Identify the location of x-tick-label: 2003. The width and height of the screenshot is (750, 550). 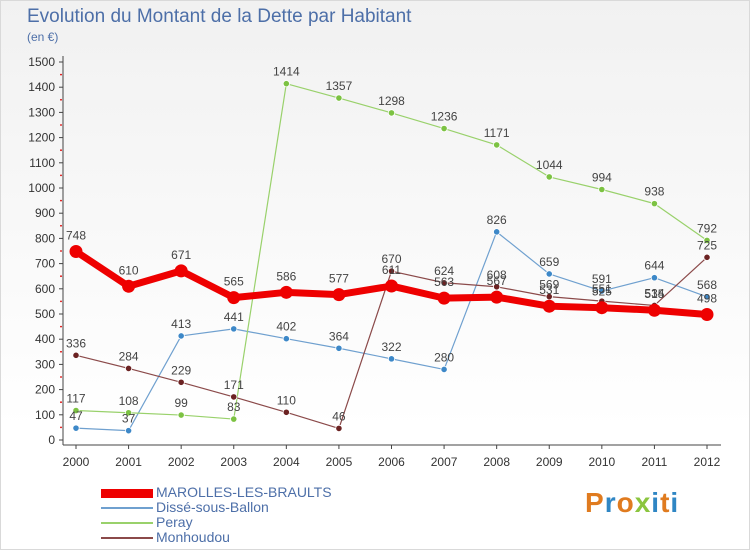
(233, 462).